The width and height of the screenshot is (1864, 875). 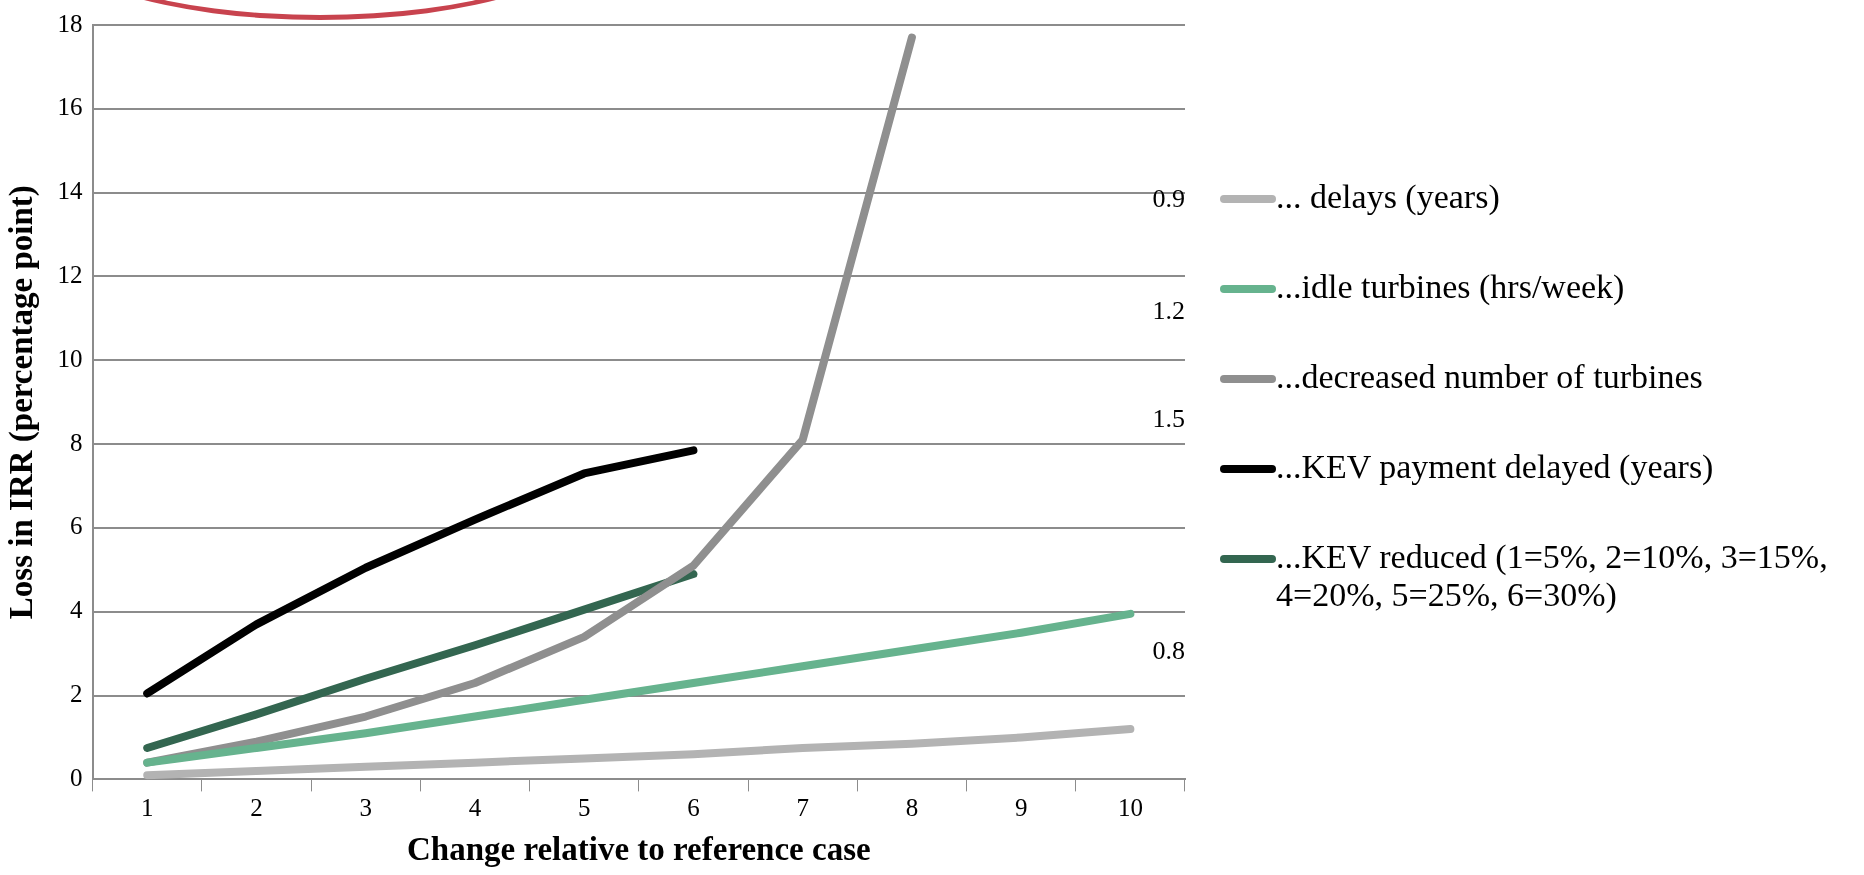 What do you see at coordinates (147, 807) in the screenshot?
I see `x-tick-label: 1` at bounding box center [147, 807].